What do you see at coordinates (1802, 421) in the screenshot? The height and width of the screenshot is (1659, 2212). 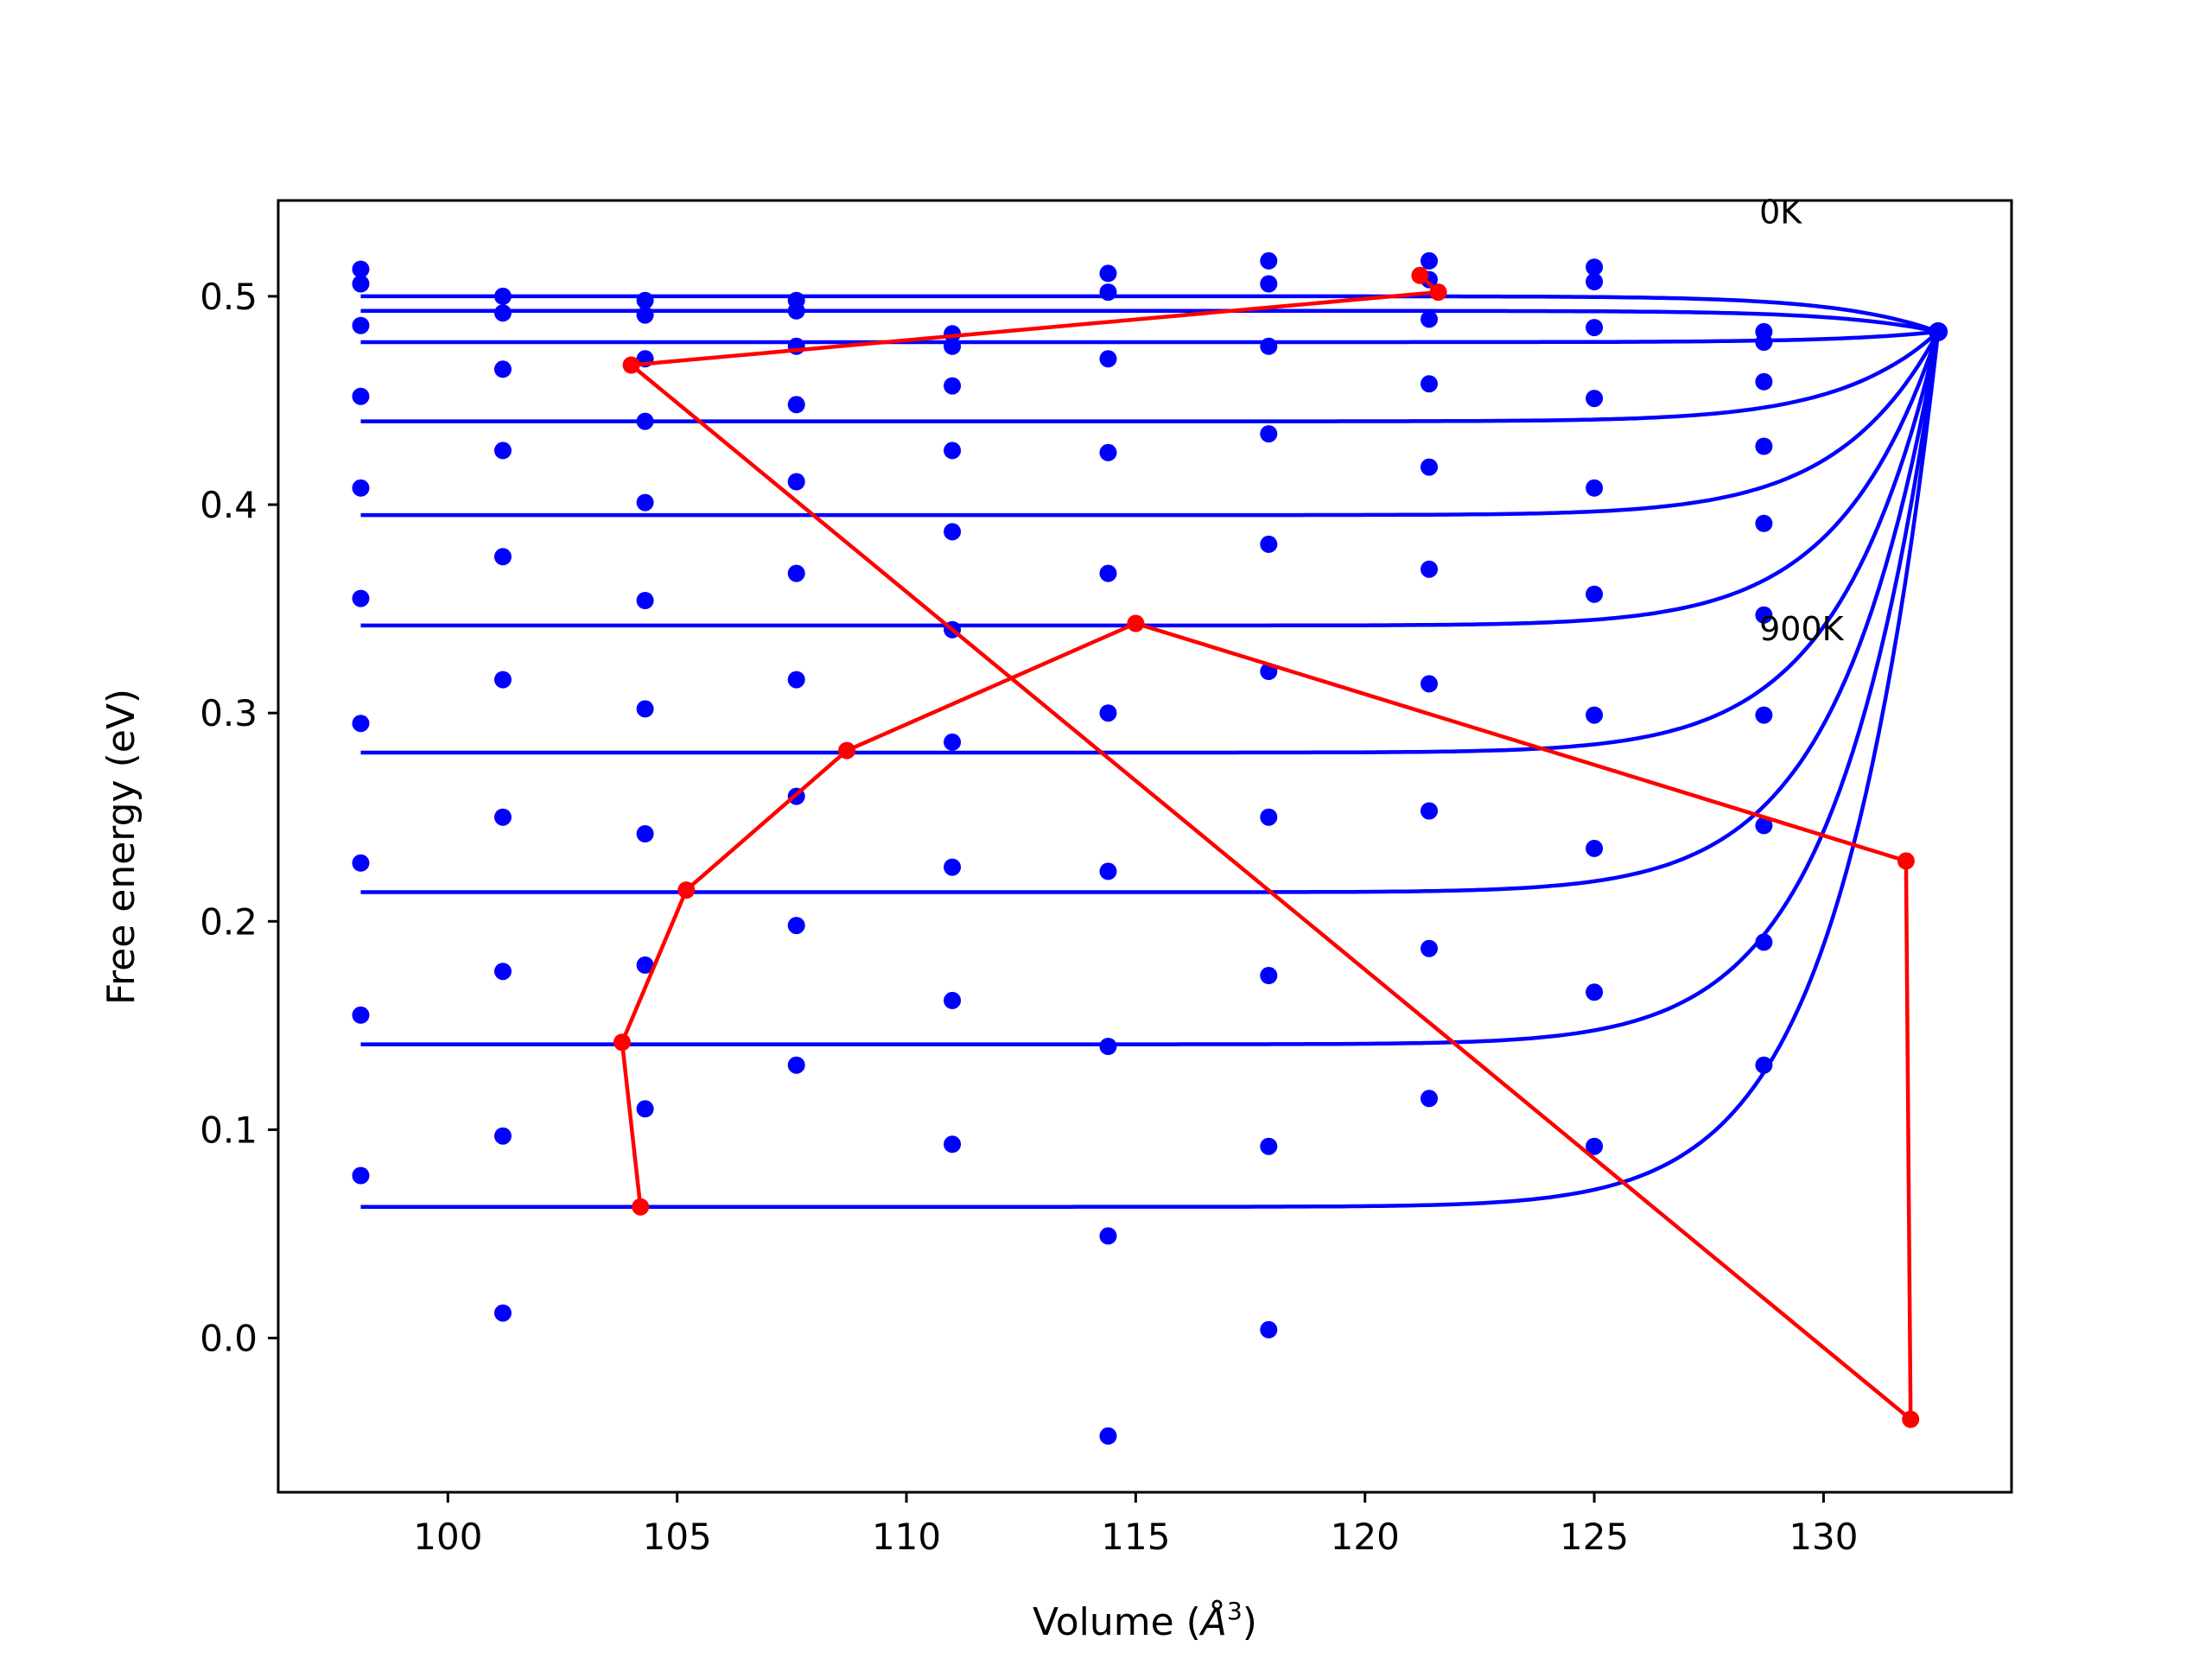 I see `annotations-group: 0K 900K` at bounding box center [1802, 421].